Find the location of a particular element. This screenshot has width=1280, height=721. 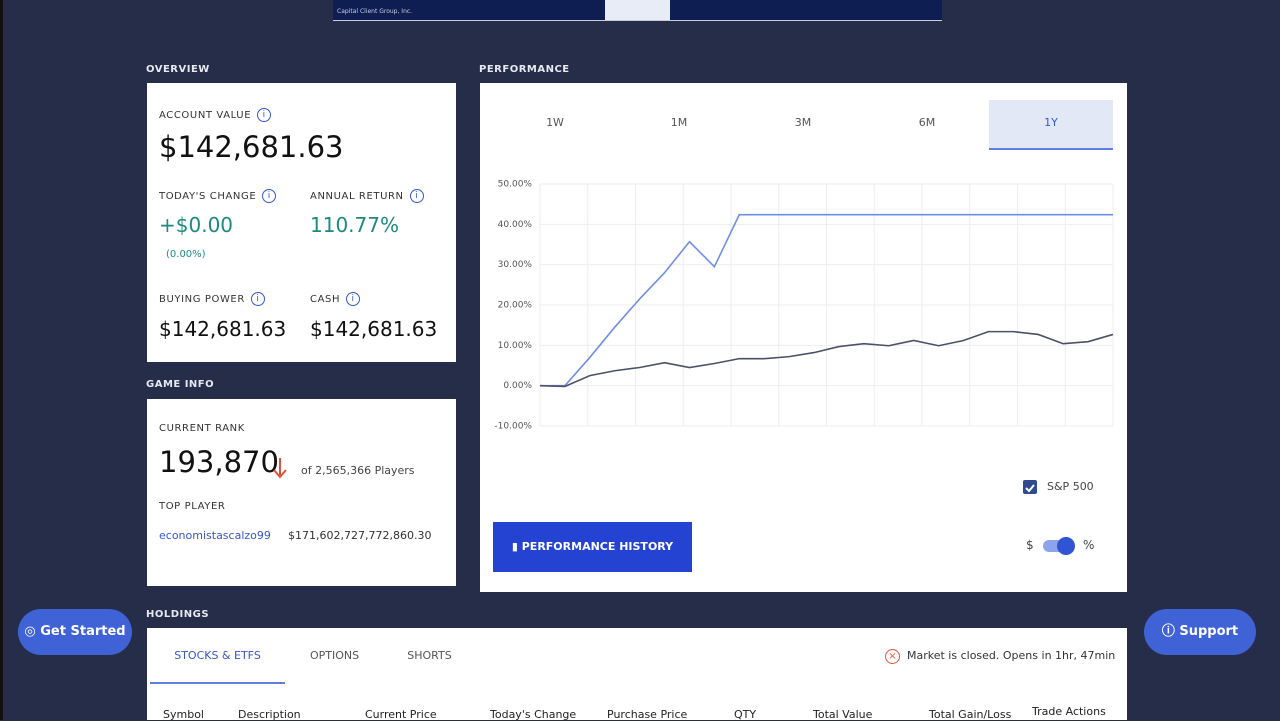

players: of 2,565,366 Players is located at coordinates (358, 470).